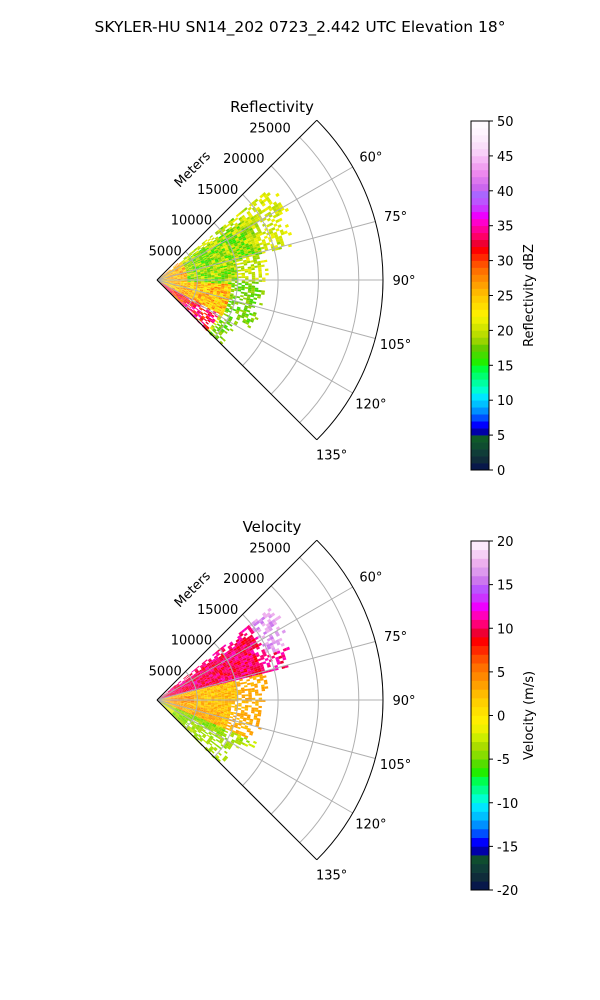 This screenshot has height=1000, width=600. I want to click on colorbar-tick-label: 25, so click(505, 297).